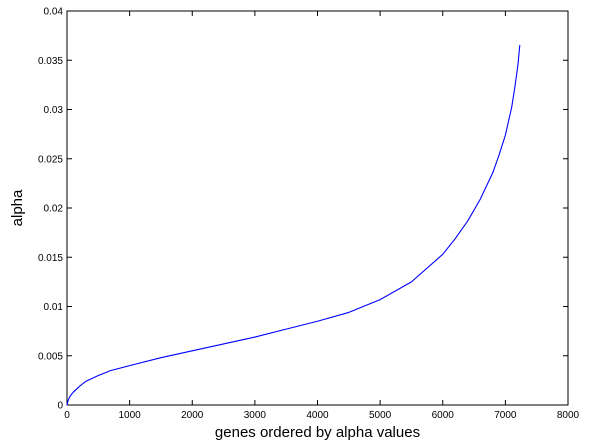 This screenshot has height=447, width=591. I want to click on y-tick-label: 0.02, so click(54, 209).